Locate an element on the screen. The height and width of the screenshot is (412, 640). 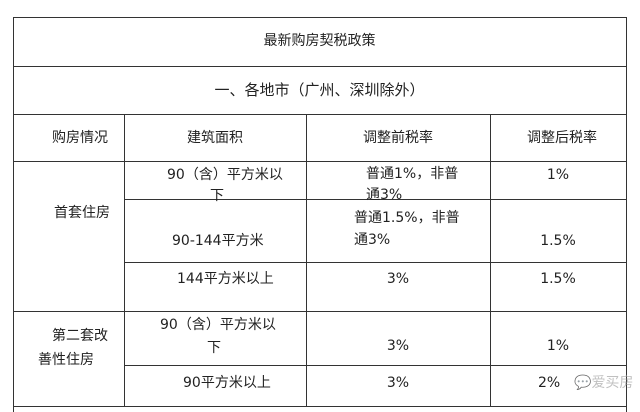
watermark: 💬爱买房 is located at coordinates (603, 383).